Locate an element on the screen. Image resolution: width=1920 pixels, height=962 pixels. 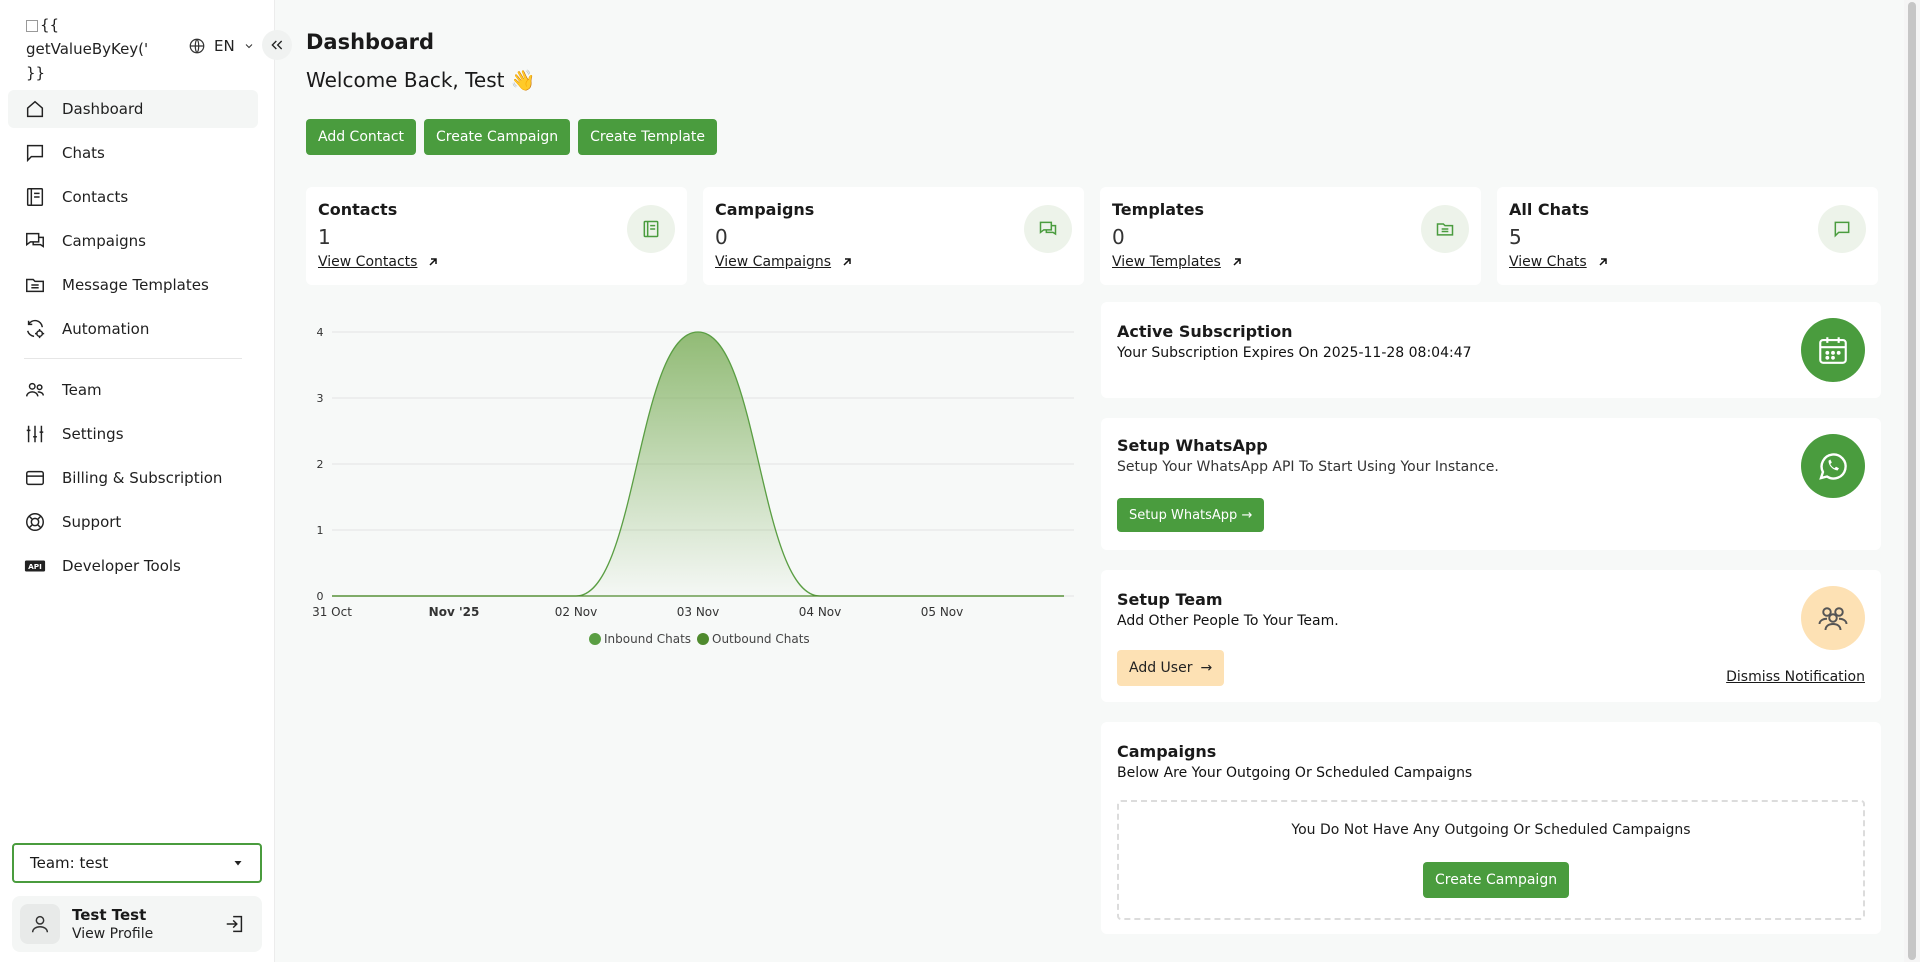
language-selector: EN is located at coordinates (221, 46).